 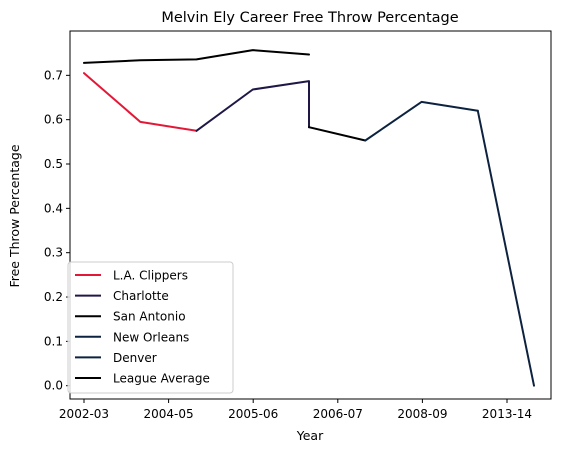 What do you see at coordinates (140, 102) in the screenshot?
I see `series-line-l-a-clippers` at bounding box center [140, 102].